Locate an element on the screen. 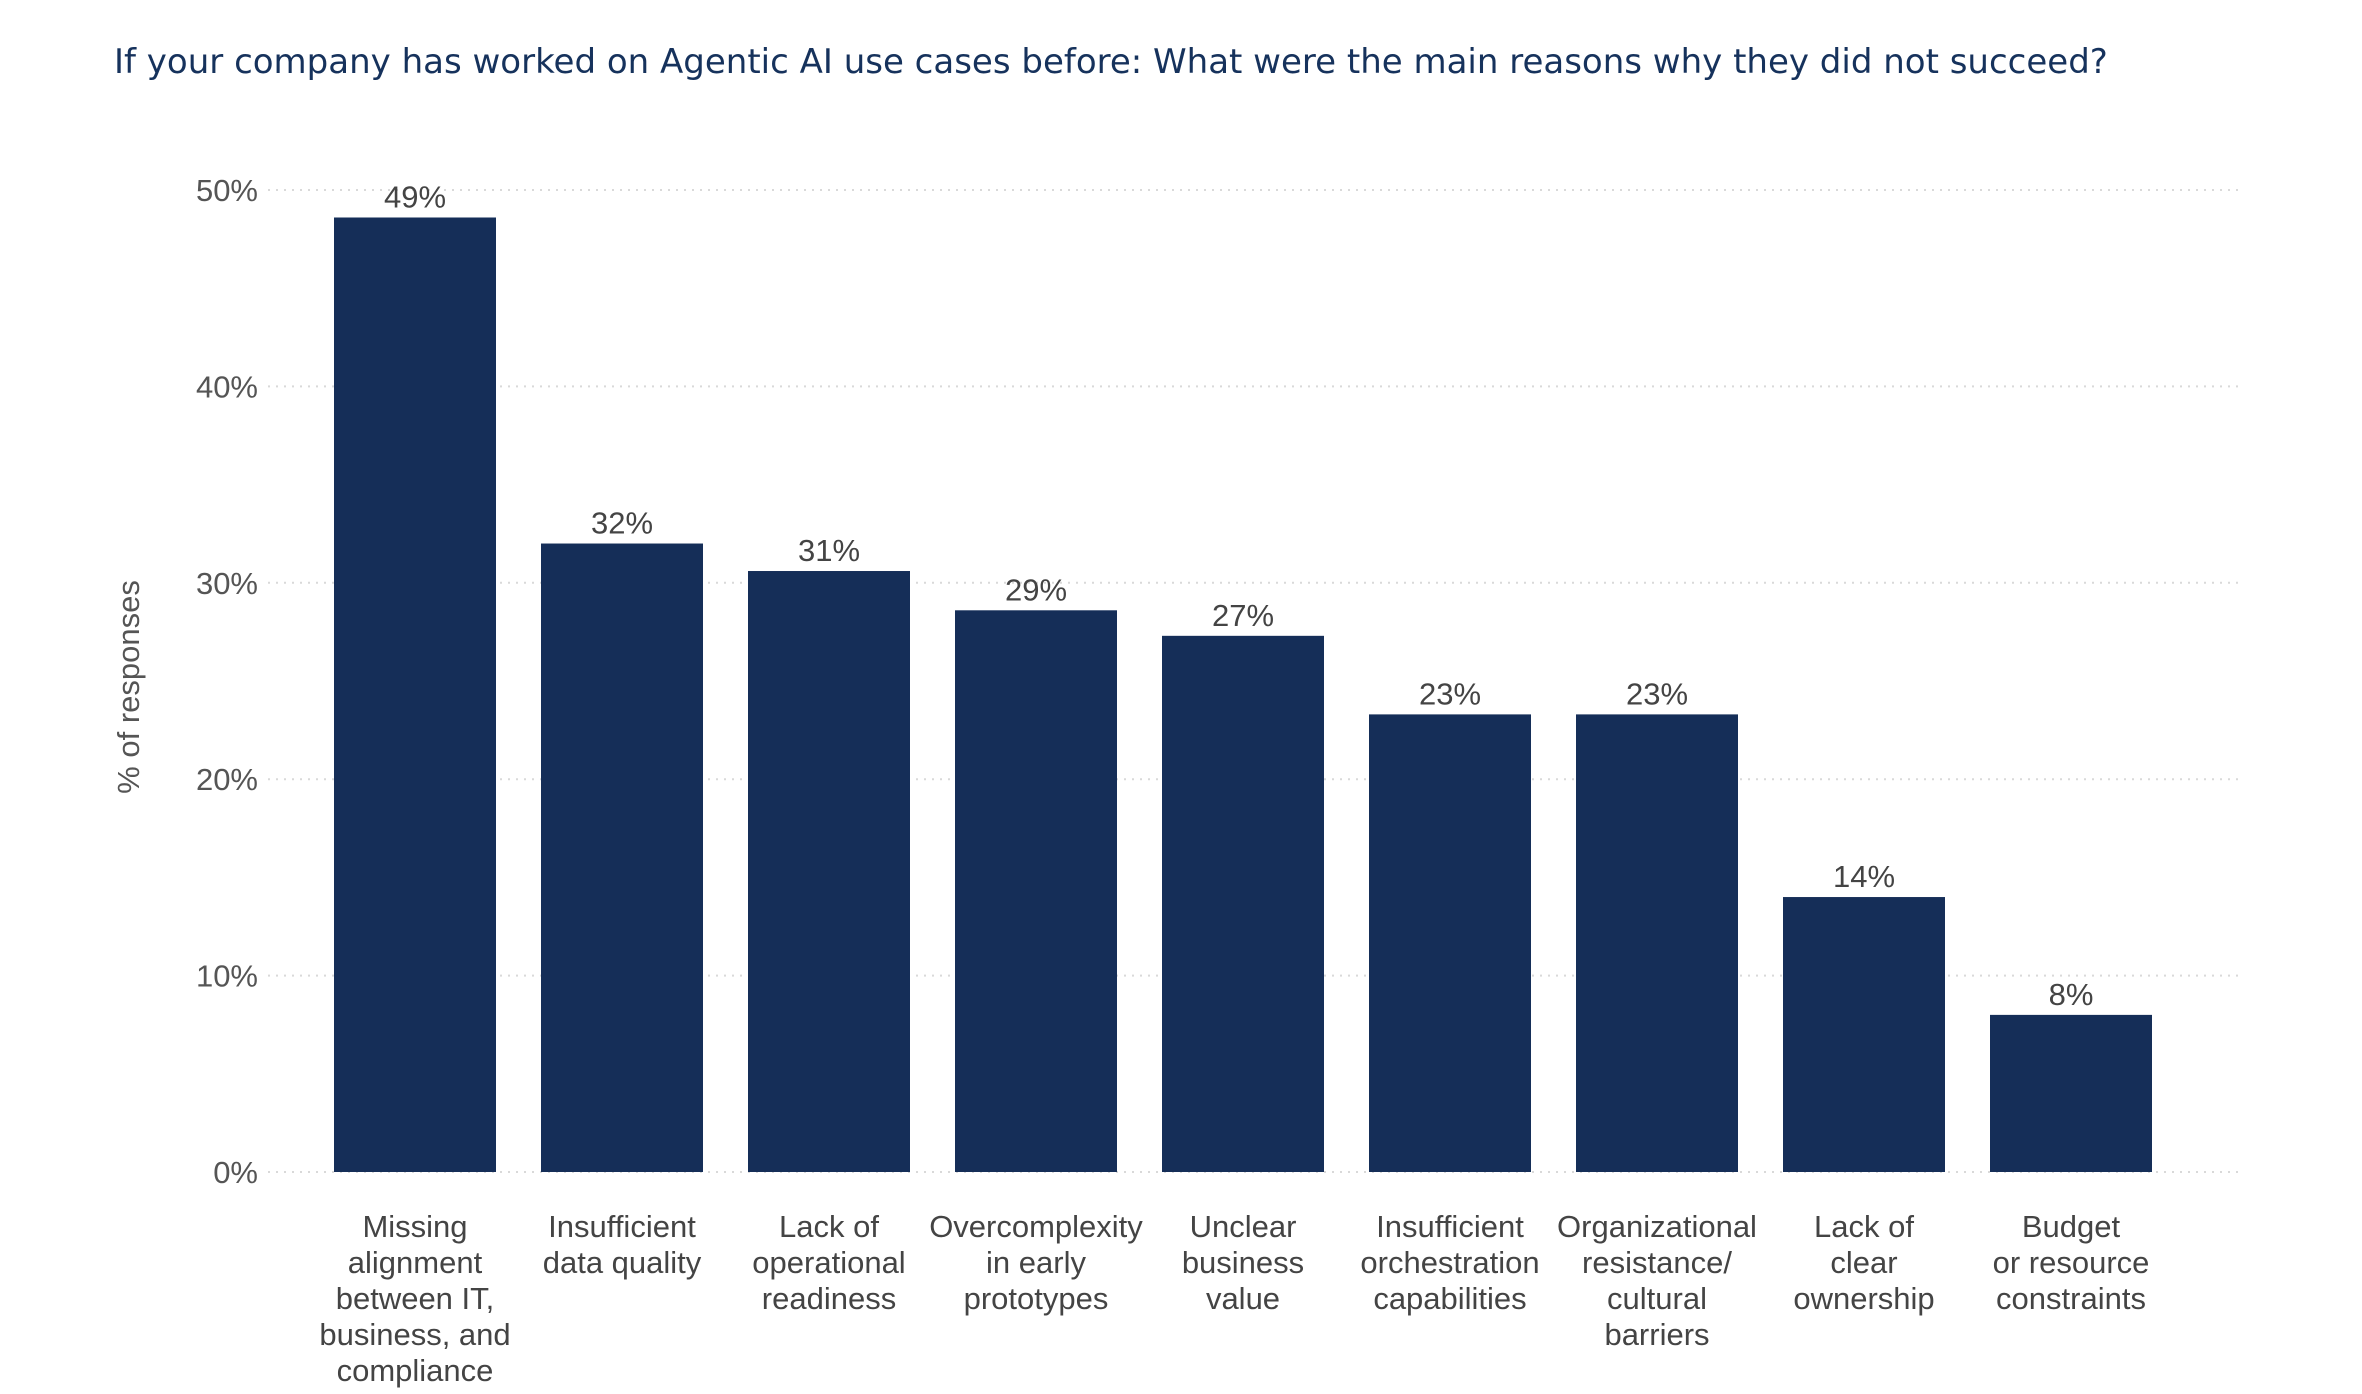  y-tick-label: 50% is located at coordinates (227, 190).